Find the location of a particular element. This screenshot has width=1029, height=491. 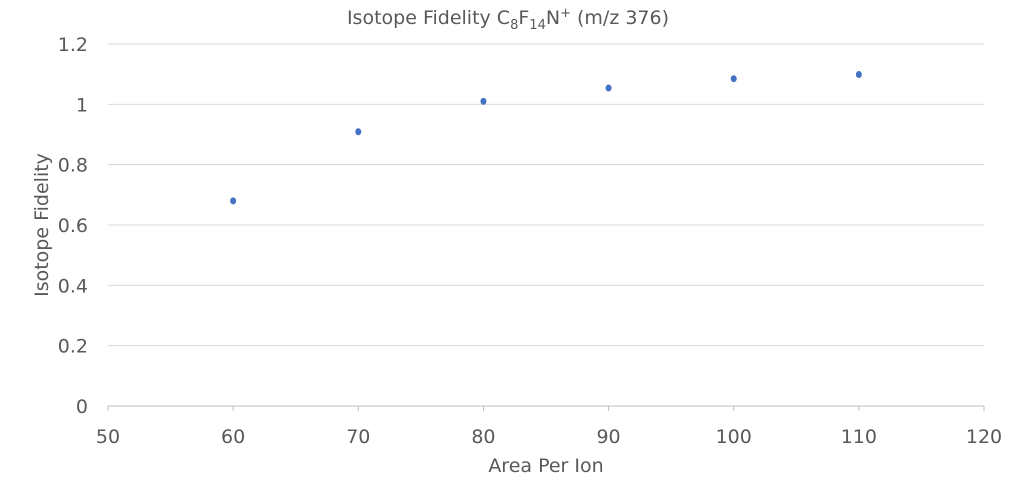

x-tick-label: 120 is located at coordinates (984, 437).